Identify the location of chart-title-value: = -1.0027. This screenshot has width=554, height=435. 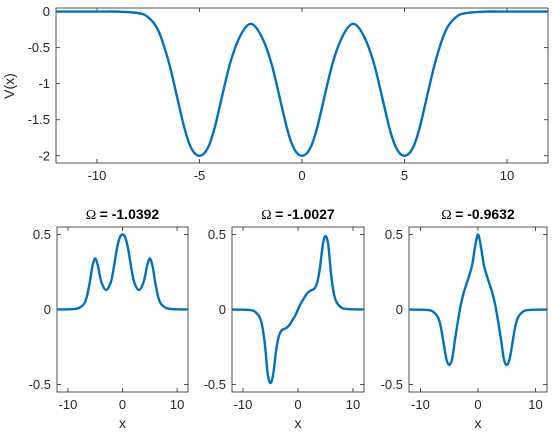
(305, 214).